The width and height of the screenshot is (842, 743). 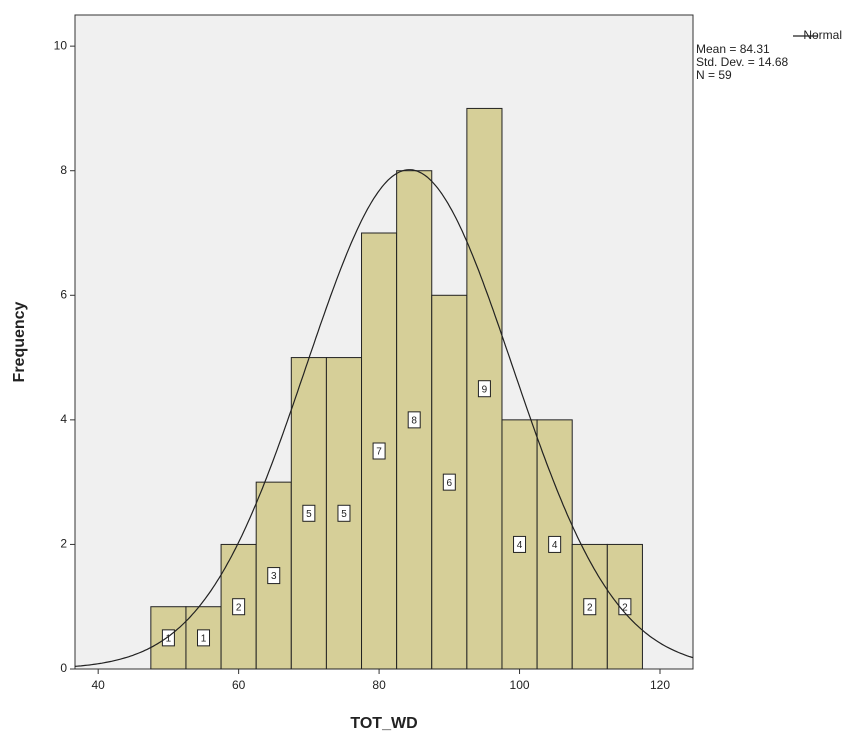 I want to click on value-label: 7, so click(x=379, y=452).